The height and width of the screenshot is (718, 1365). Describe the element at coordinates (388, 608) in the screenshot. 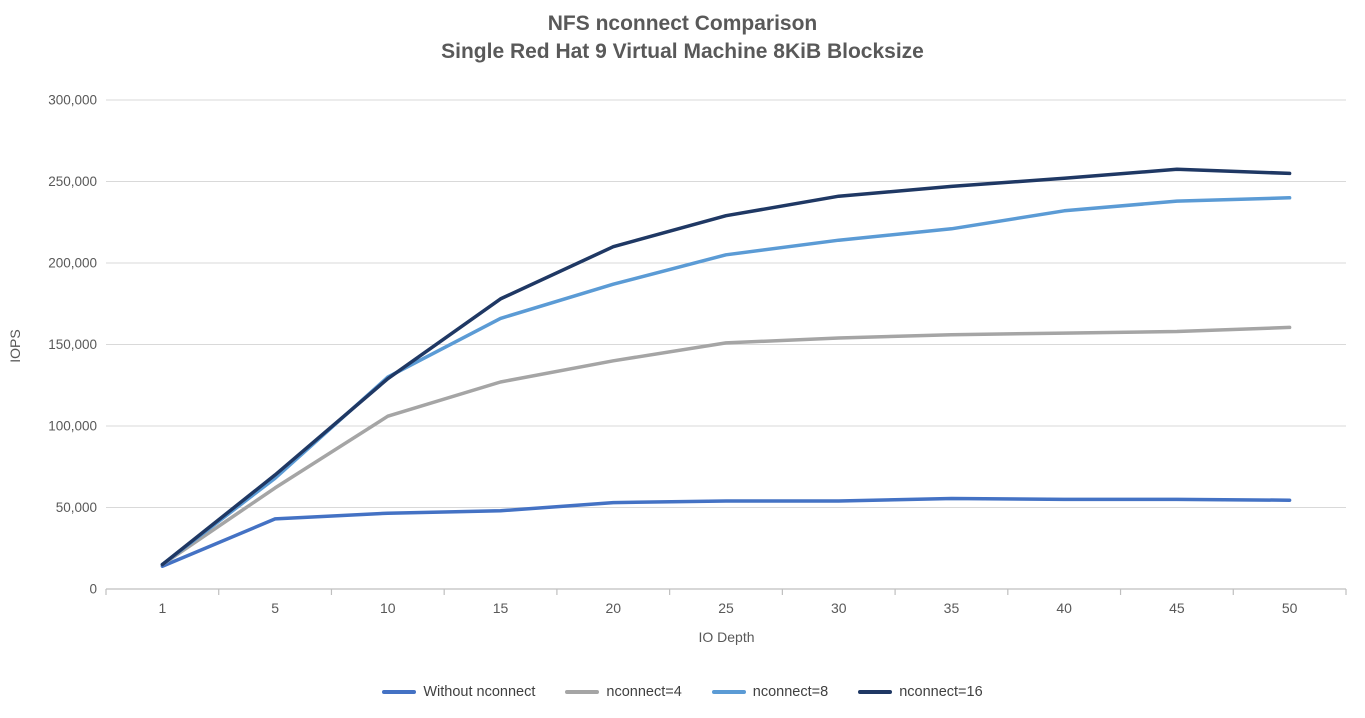

I see `x-axis-tick-label: 10` at that location.